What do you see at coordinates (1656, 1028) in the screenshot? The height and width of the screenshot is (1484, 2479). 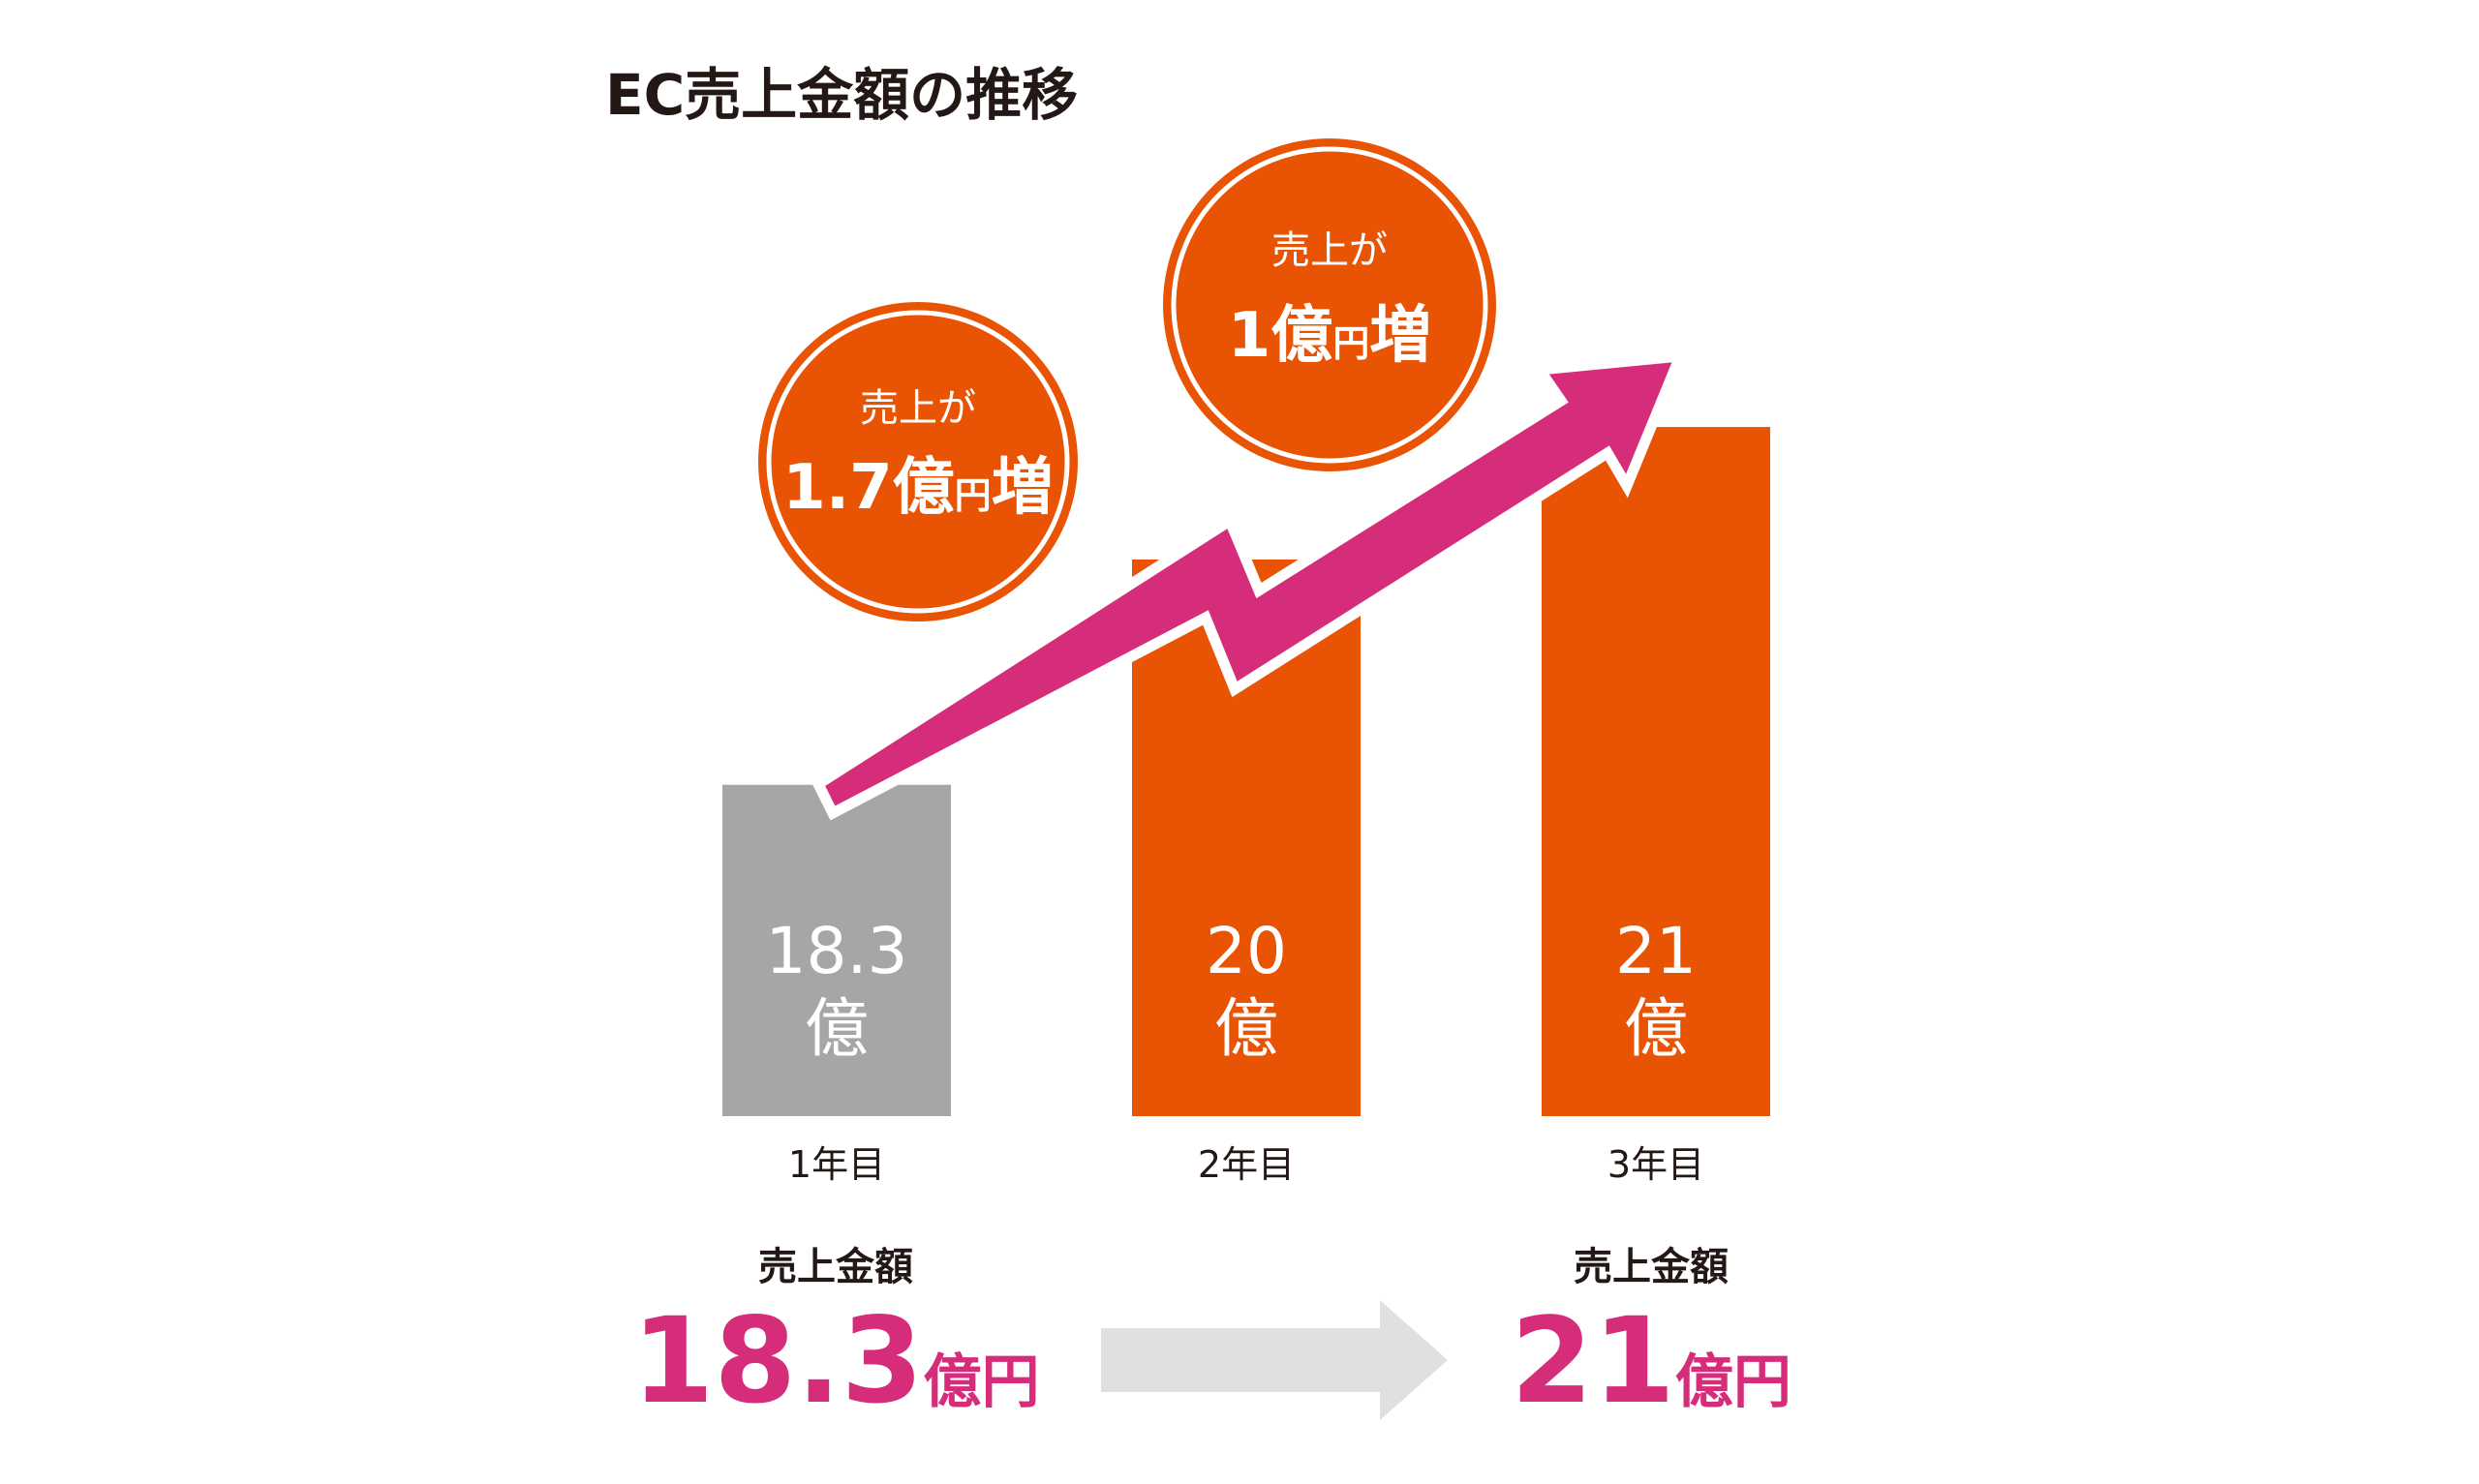 I see `bar-3-unit-label: 億` at bounding box center [1656, 1028].